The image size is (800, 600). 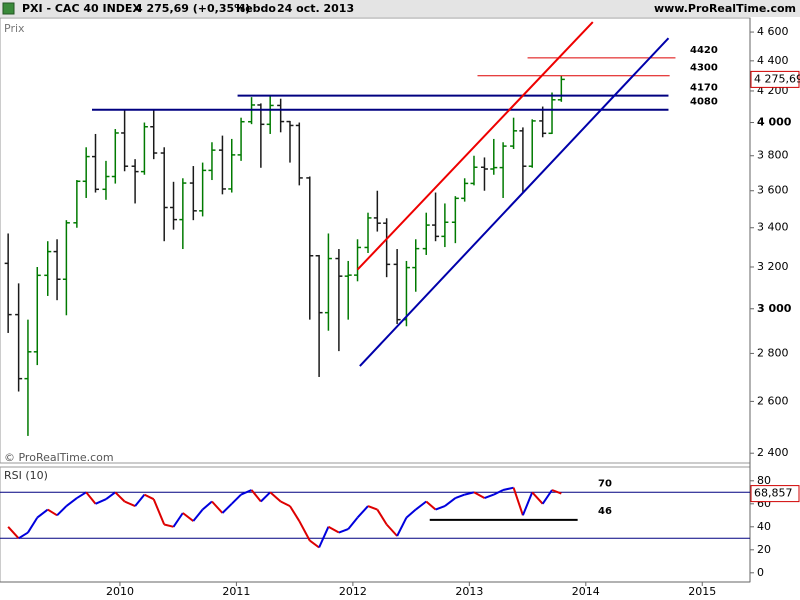 I want to click on y-tick-label: 3 800, so click(x=773, y=155).